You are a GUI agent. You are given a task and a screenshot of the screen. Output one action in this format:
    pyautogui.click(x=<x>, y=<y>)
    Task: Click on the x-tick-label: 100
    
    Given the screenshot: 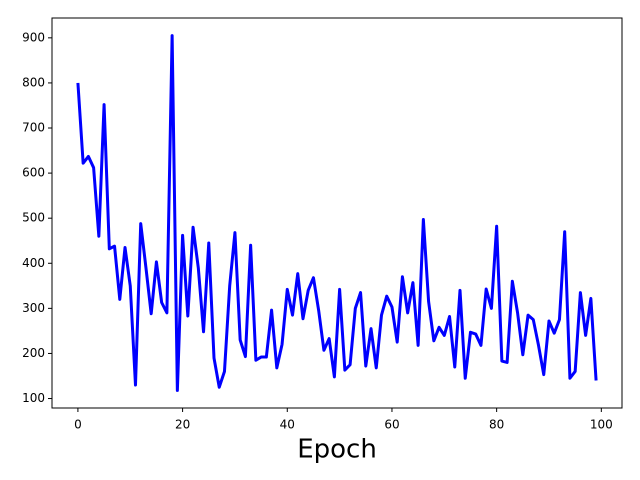 What is the action you would take?
    pyautogui.click(x=601, y=425)
    